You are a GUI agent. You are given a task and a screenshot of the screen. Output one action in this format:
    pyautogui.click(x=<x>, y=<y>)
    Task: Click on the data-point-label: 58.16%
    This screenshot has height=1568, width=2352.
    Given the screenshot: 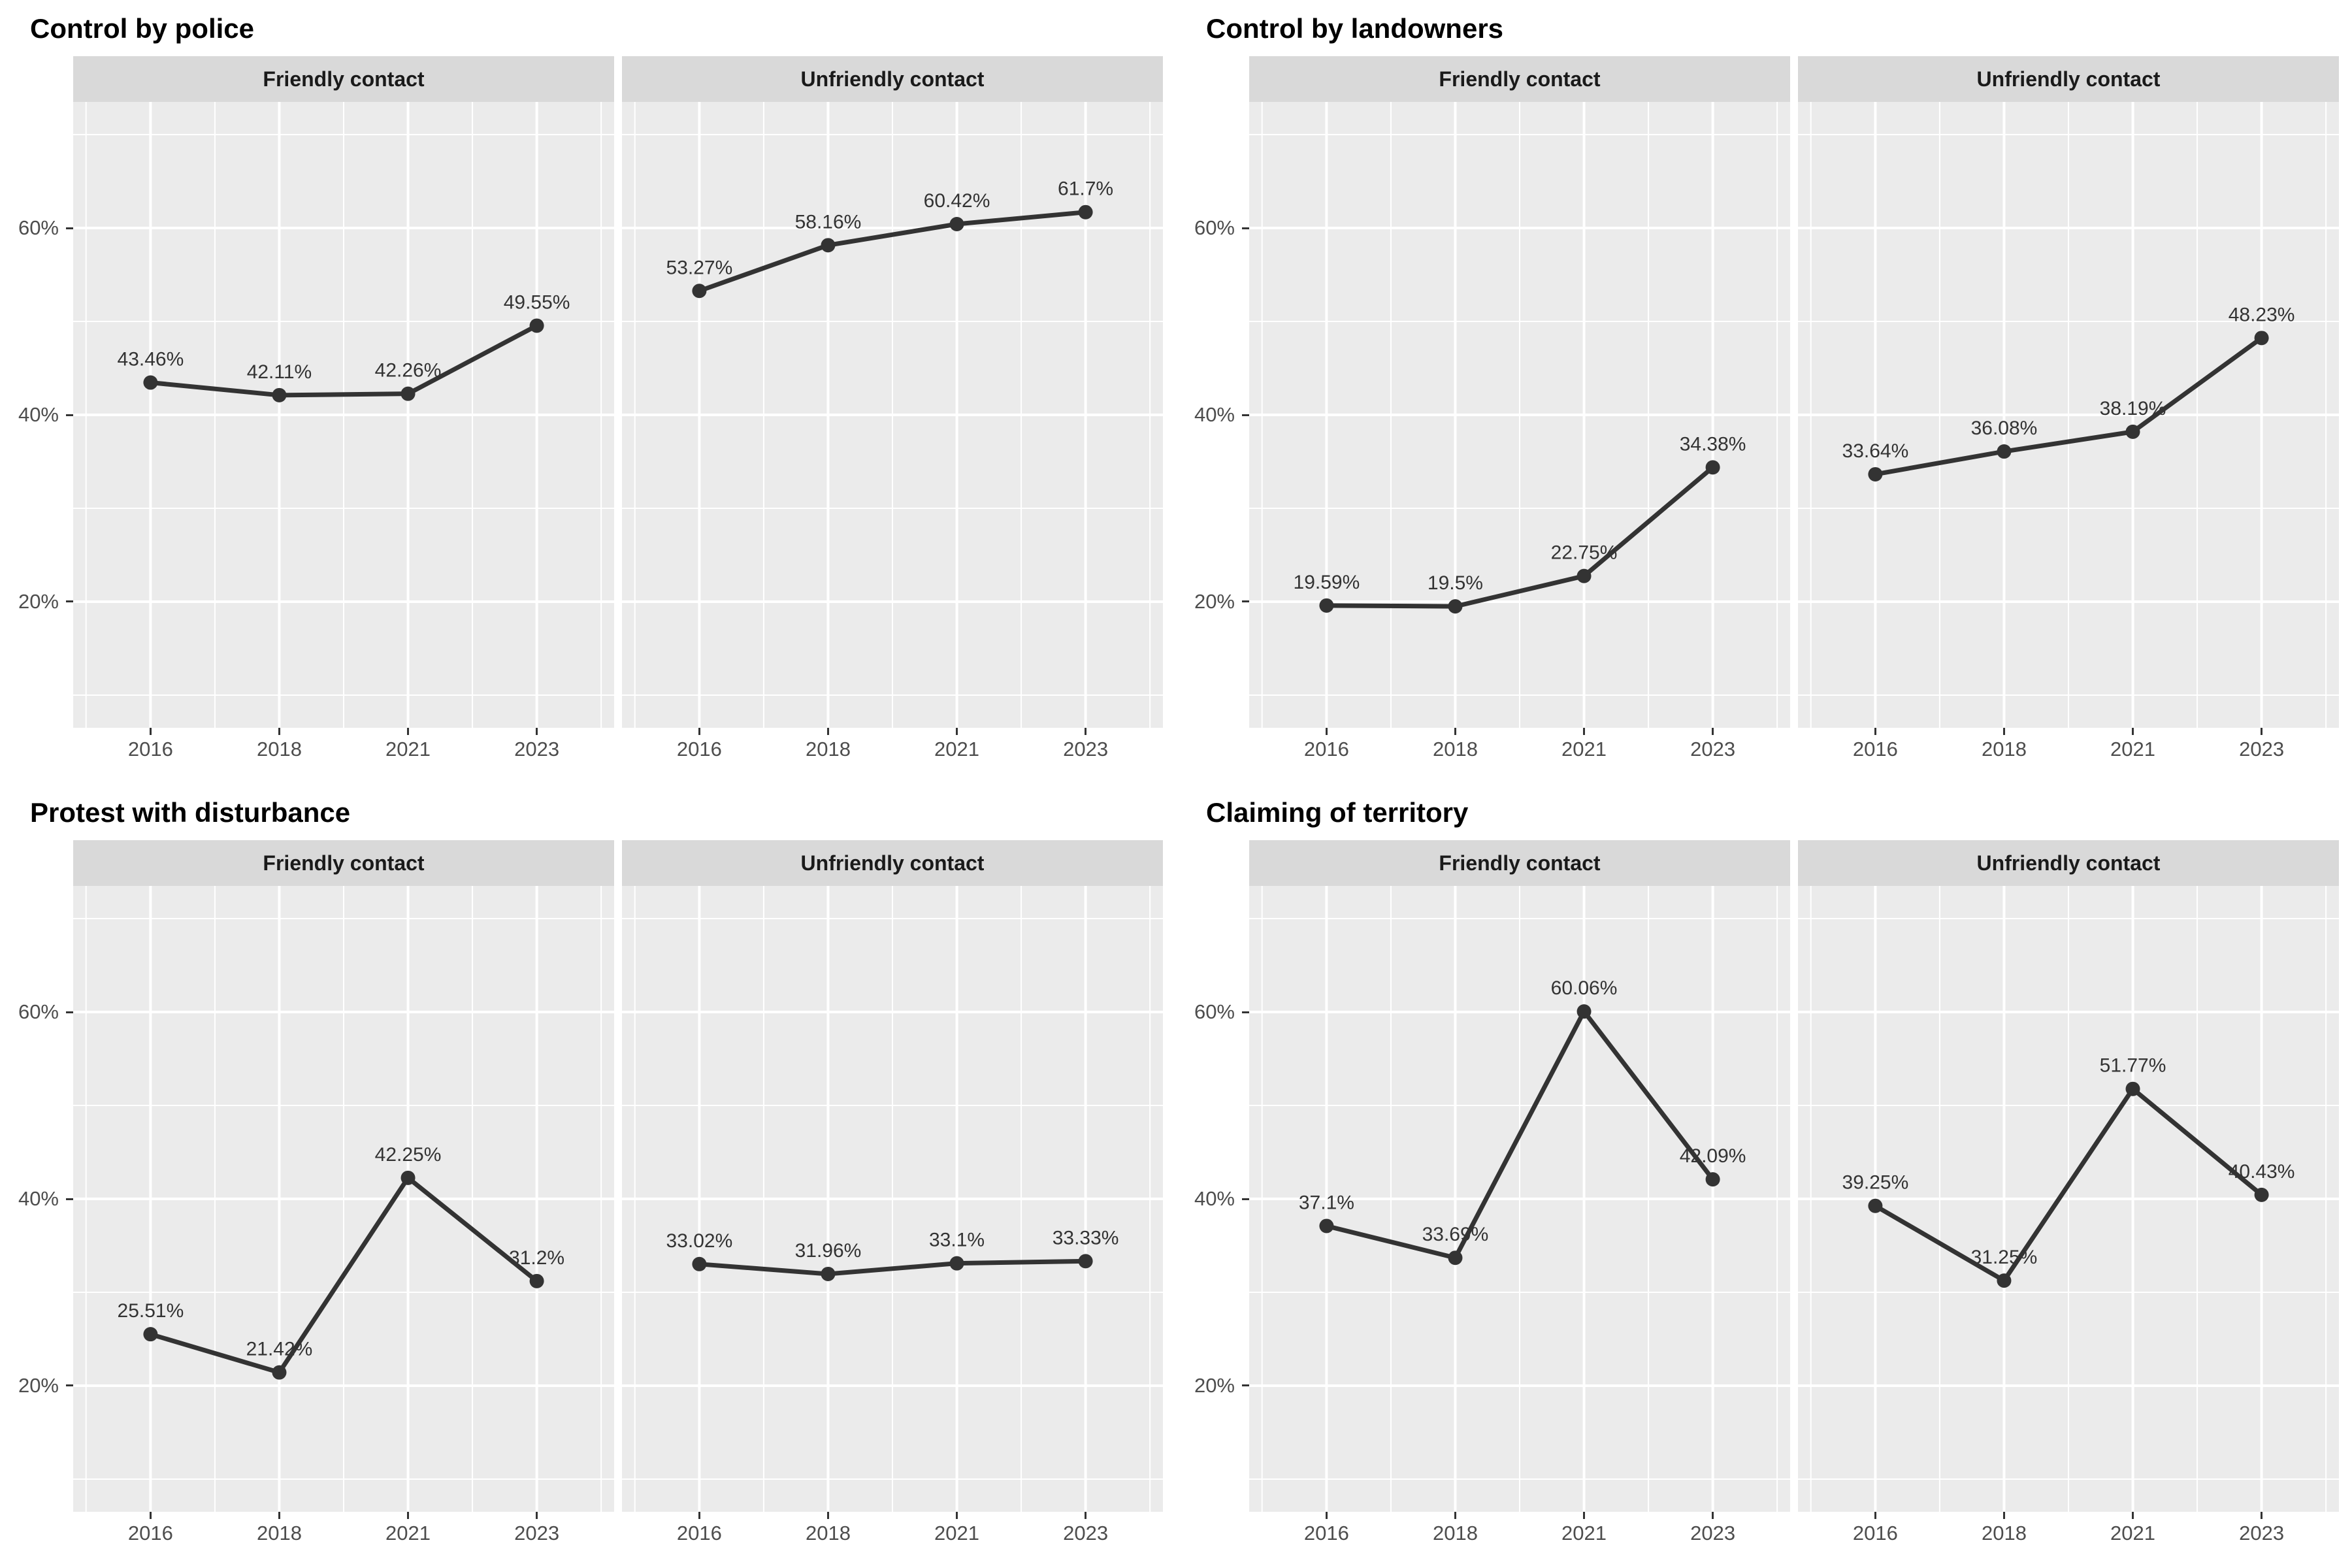 What is the action you would take?
    pyautogui.click(x=828, y=222)
    